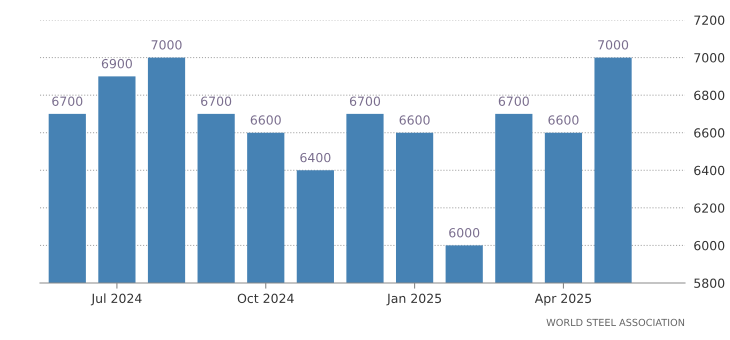  What do you see at coordinates (266, 299) in the screenshot?
I see `x-tick-label: Oct 2024` at bounding box center [266, 299].